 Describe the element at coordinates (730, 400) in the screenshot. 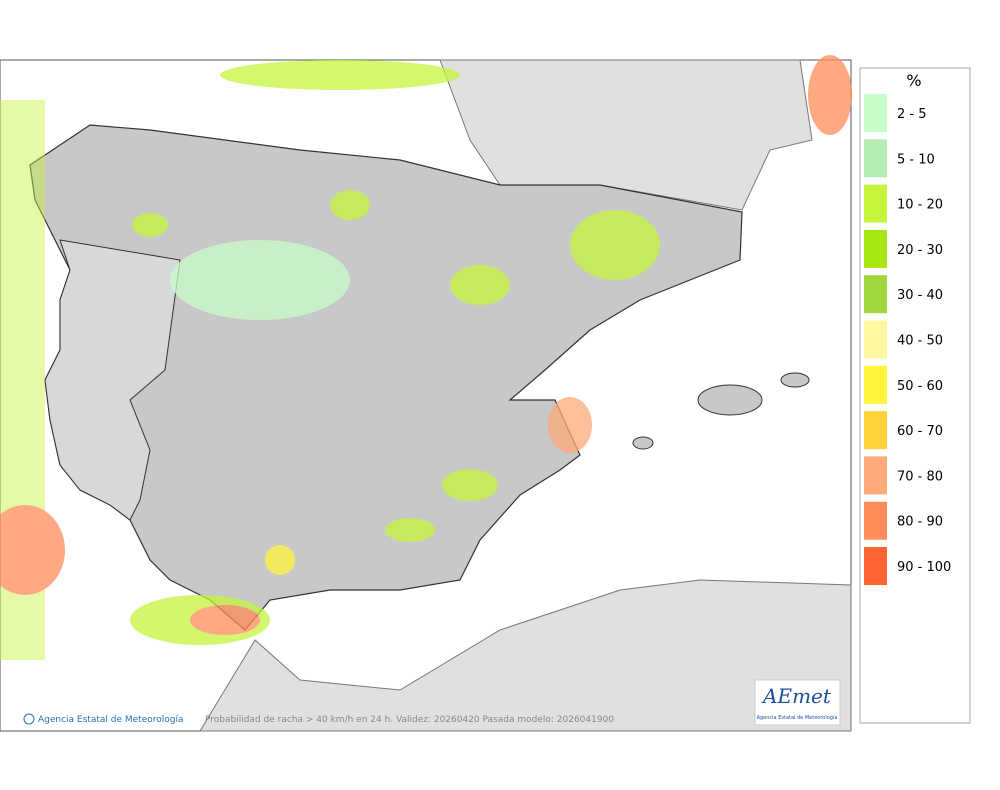

I see `mallorca` at that location.